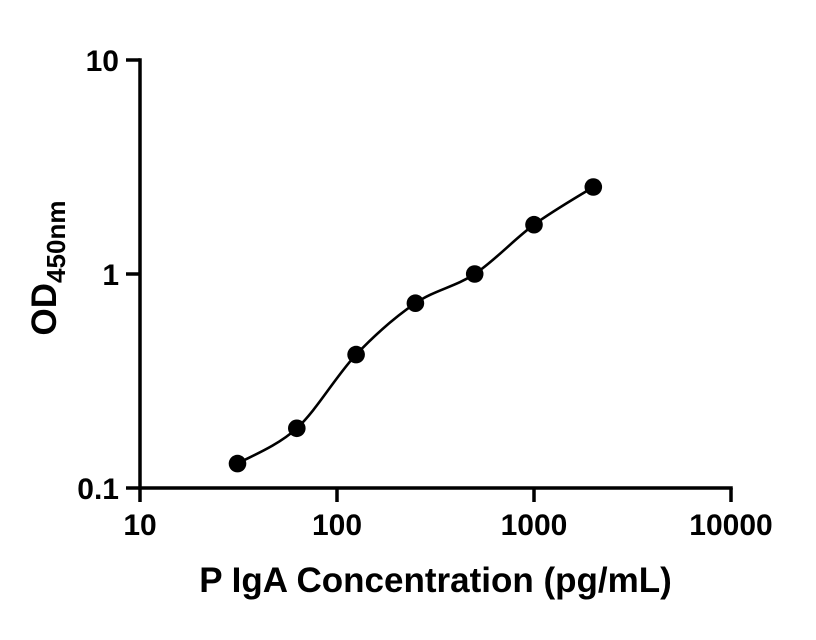  I want to click on y-axis-title: OD450nm, so click(48, 268).